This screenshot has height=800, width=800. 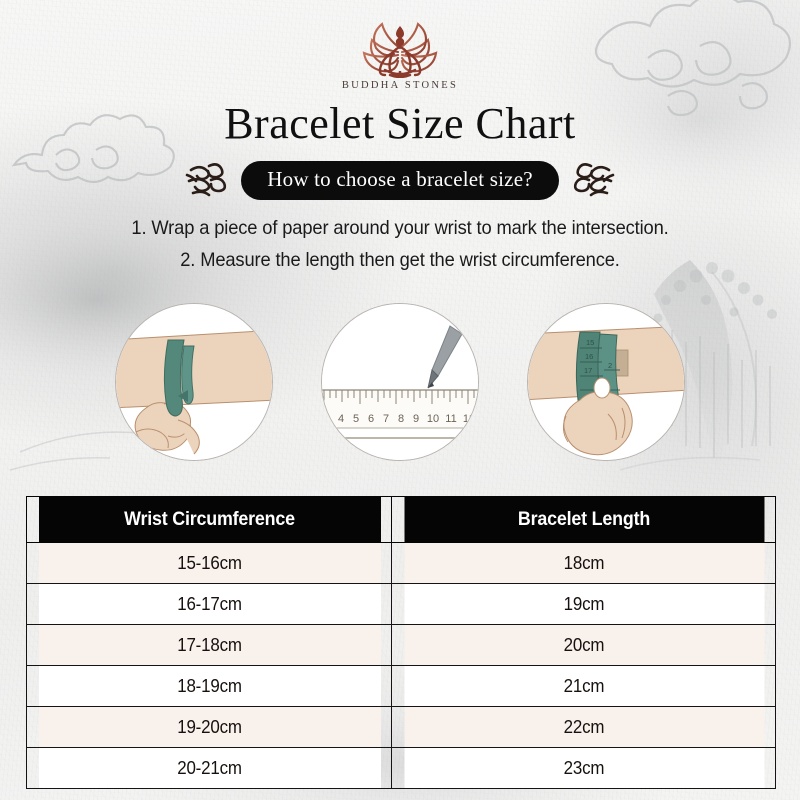 I want to click on chinese-cloud-ornament-left-icon, so click(x=206, y=180).